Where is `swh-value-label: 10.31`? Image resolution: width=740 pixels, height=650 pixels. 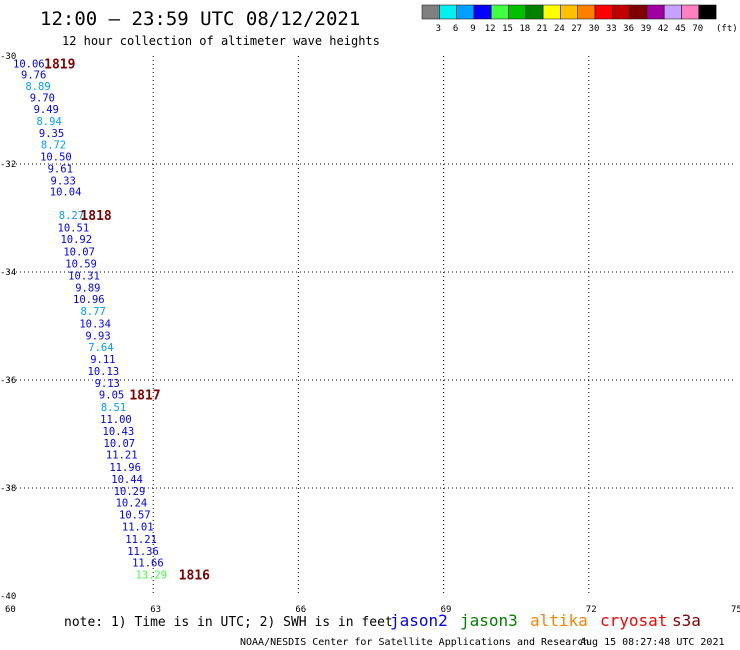 swh-value-label: 10.31 is located at coordinates (84, 276).